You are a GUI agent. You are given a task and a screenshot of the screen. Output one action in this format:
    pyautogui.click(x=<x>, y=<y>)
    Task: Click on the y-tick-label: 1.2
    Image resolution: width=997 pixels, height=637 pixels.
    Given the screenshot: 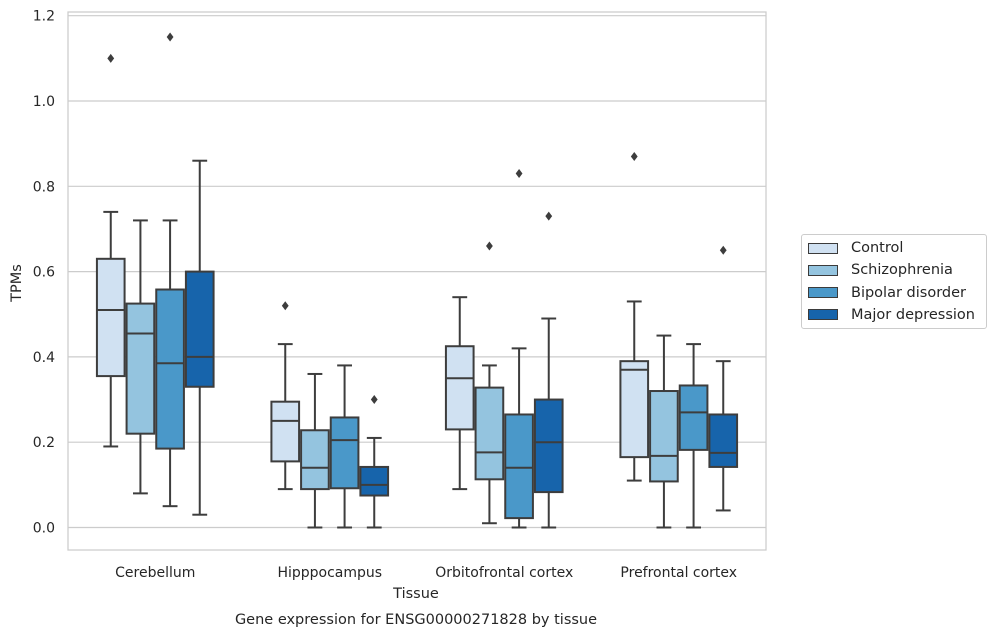 What is the action you would take?
    pyautogui.click(x=44, y=17)
    